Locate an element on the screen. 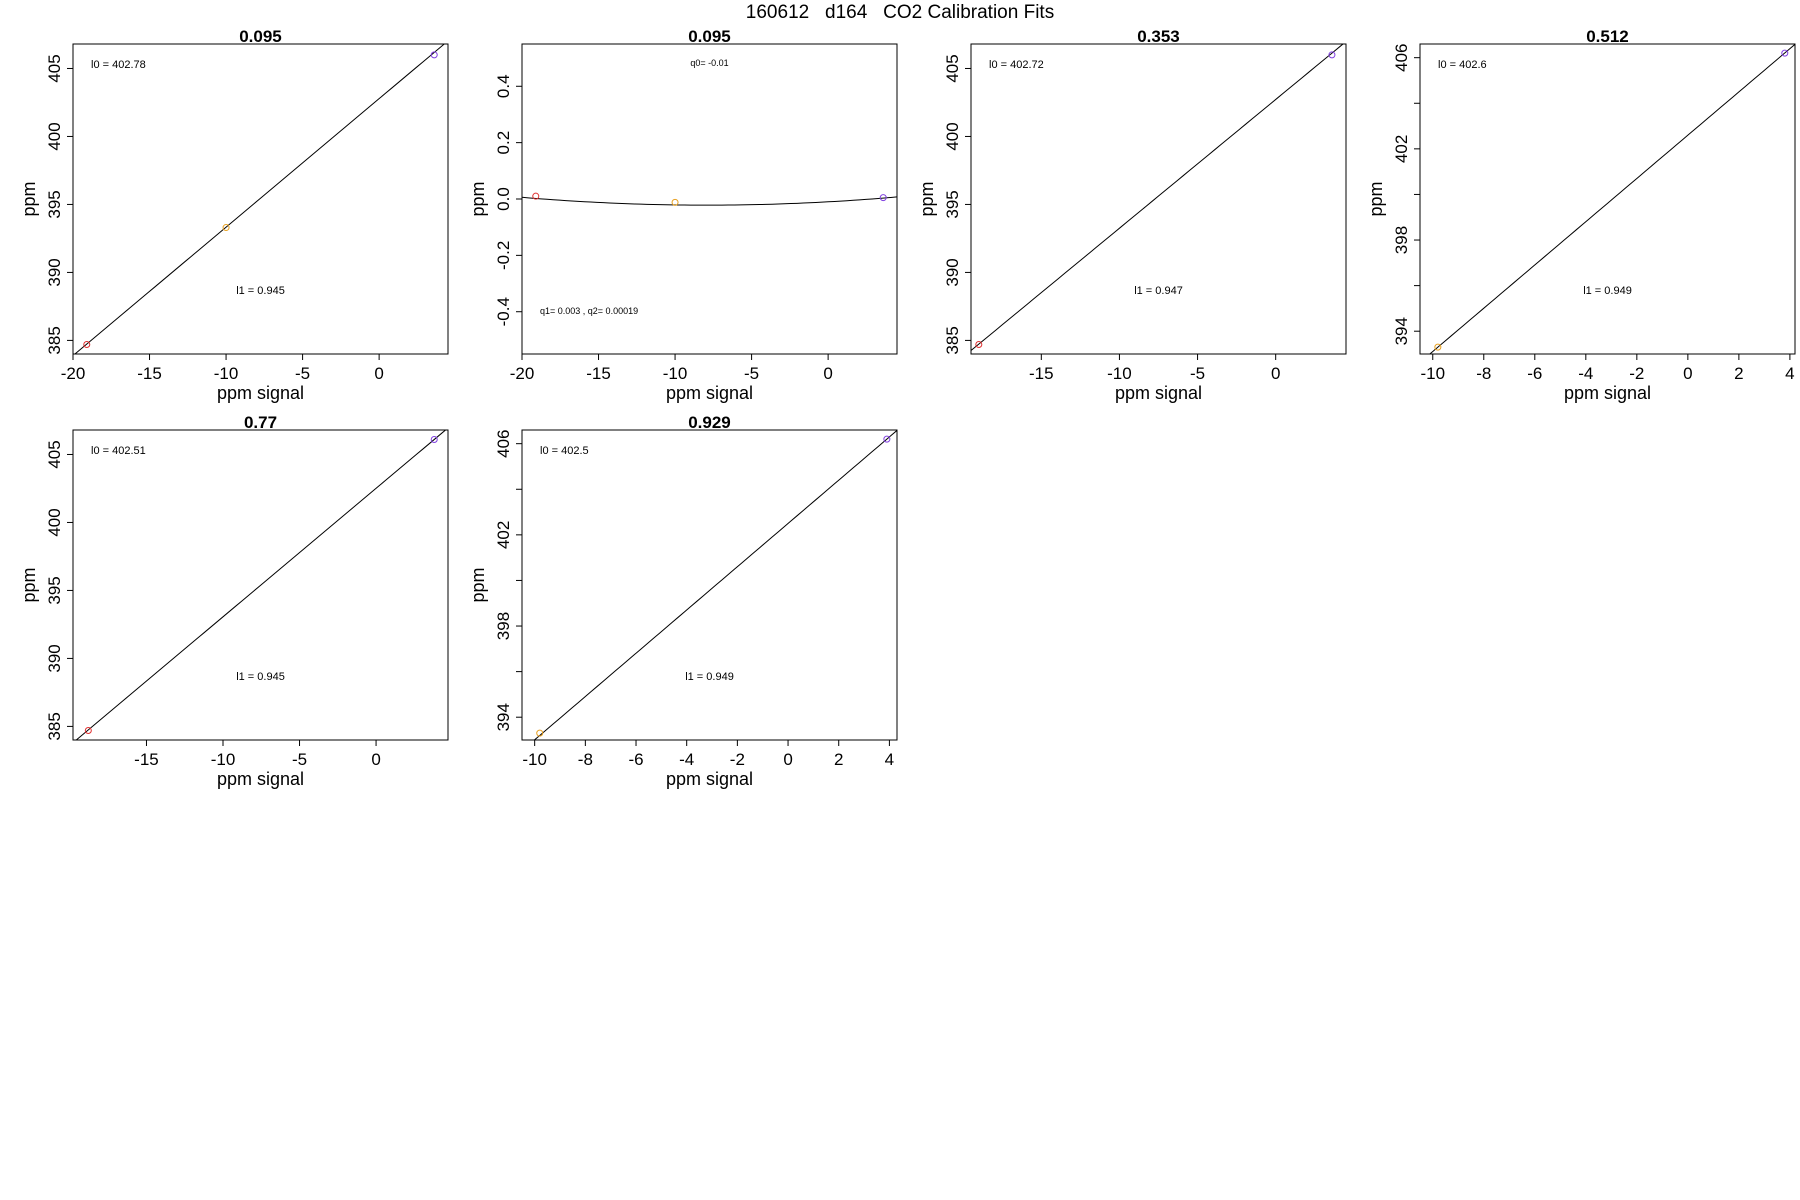 The height and width of the screenshot is (1200, 1800). fit-annotation: l1 = 0.949 is located at coordinates (709, 677).